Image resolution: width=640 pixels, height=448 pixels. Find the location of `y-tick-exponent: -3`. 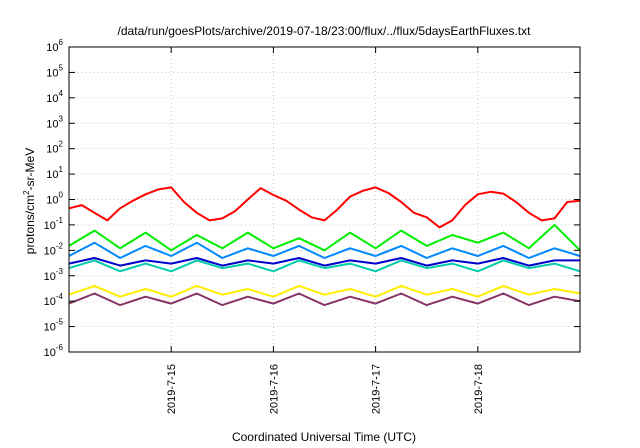

y-tick-exponent: -3 is located at coordinates (60, 271).